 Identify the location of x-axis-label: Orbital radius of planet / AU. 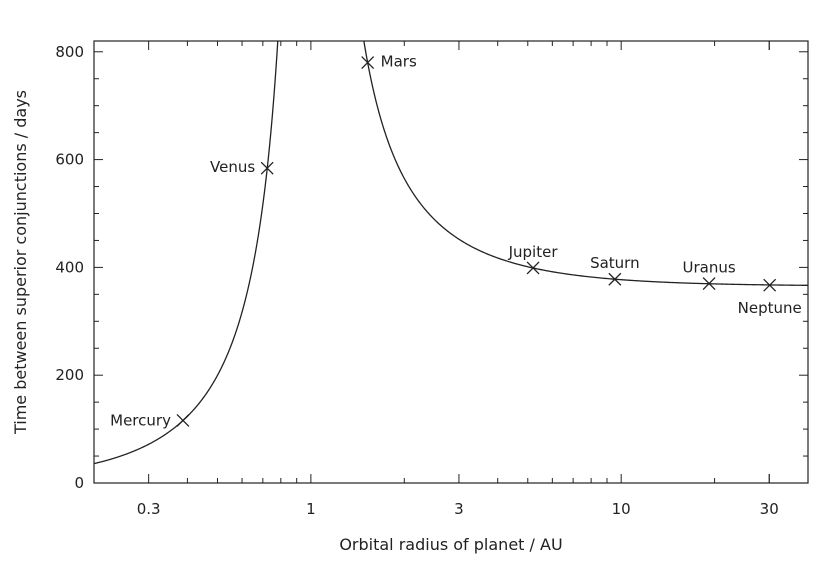
(450, 544).